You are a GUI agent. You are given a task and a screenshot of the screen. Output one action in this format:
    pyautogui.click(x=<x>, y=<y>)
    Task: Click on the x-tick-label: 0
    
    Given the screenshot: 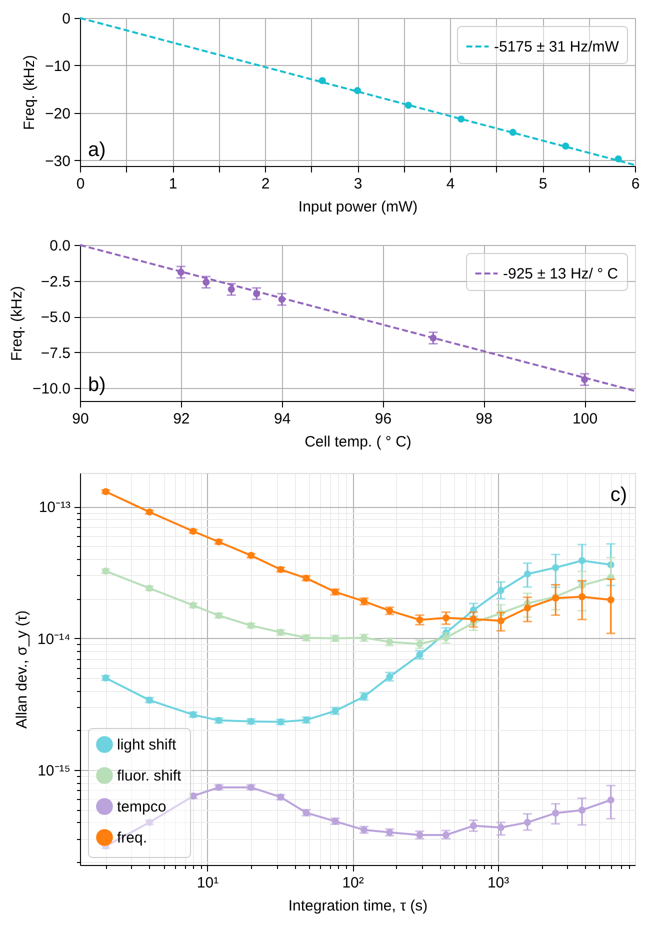 What is the action you would take?
    pyautogui.click(x=80, y=184)
    